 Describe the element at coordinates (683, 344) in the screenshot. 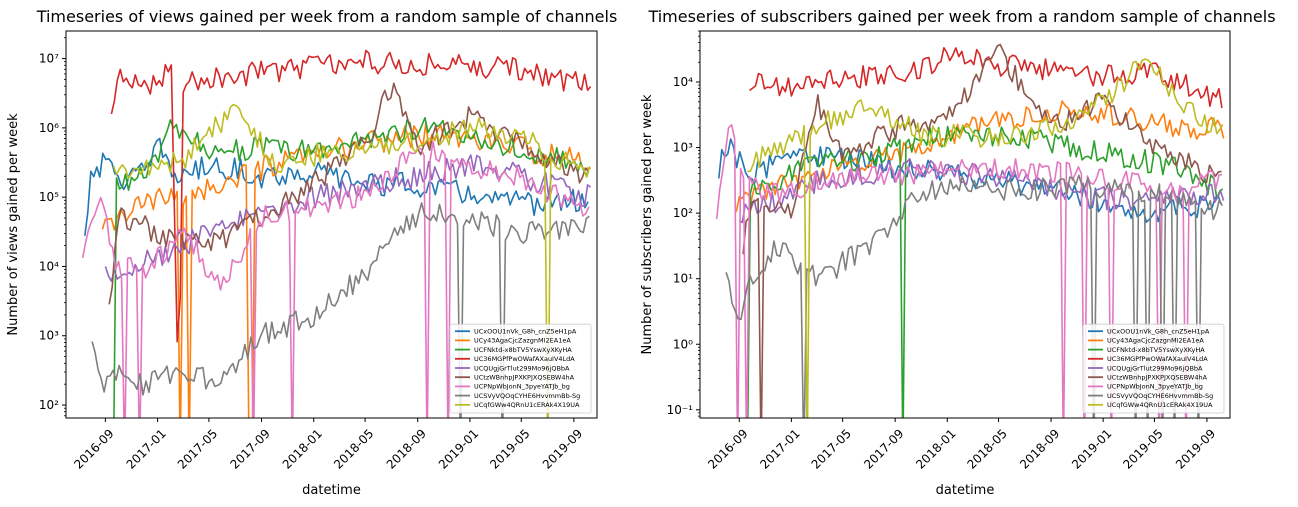

I see `y-tick-label: 10⁰` at that location.